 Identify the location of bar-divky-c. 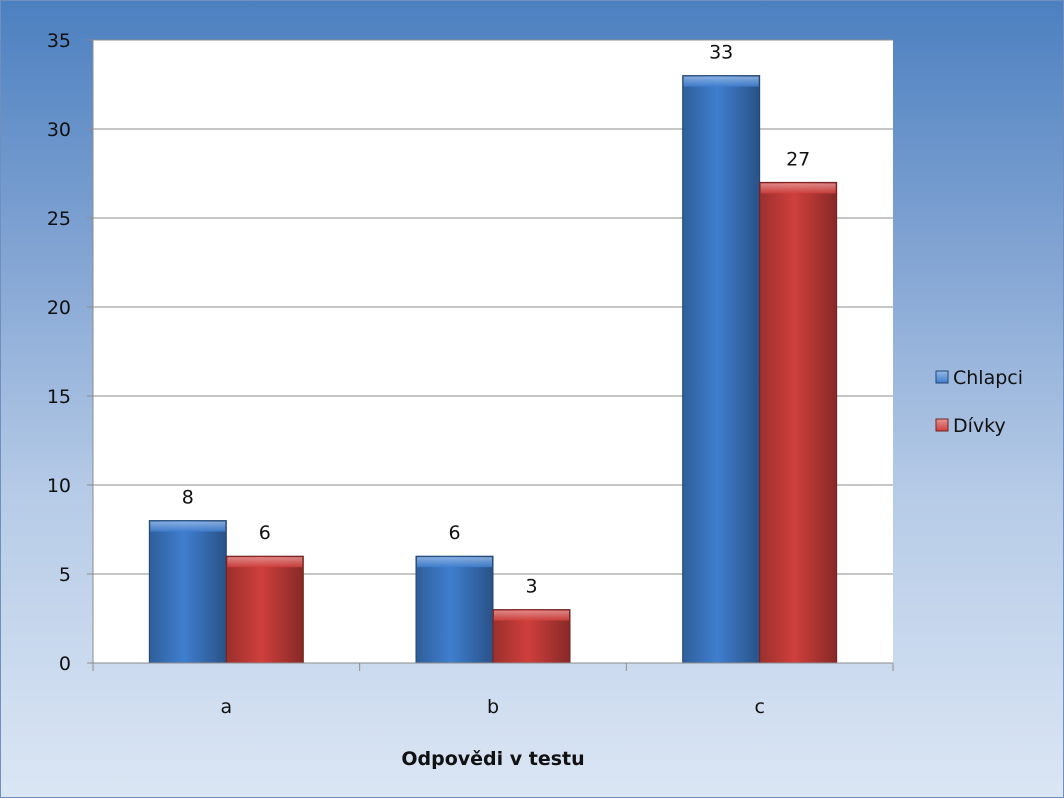
(798, 422).